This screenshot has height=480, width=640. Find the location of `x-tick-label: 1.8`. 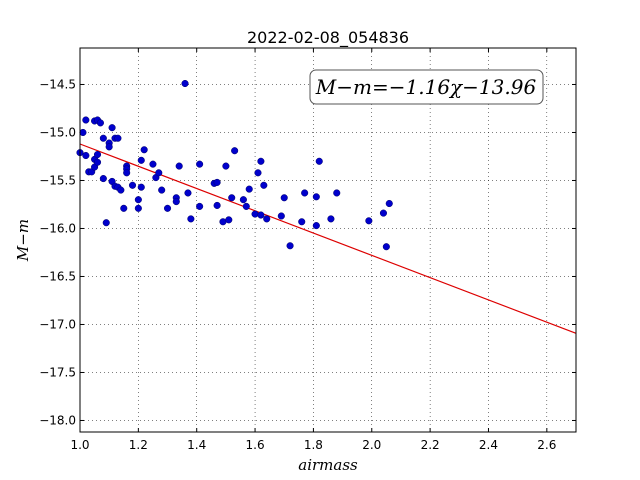

x-tick-label: 1.8 is located at coordinates (313, 445).